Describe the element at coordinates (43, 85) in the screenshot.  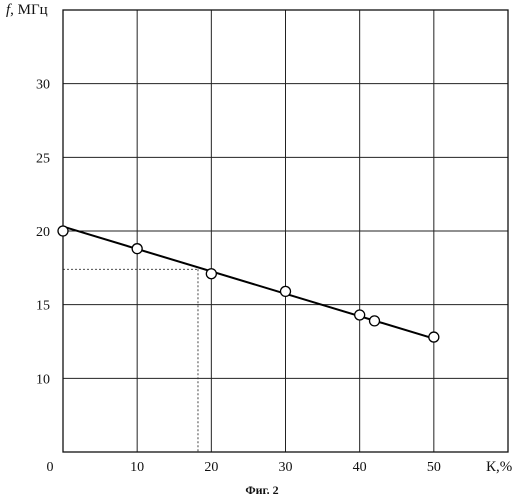
I see `y-tick-label: 30` at that location.